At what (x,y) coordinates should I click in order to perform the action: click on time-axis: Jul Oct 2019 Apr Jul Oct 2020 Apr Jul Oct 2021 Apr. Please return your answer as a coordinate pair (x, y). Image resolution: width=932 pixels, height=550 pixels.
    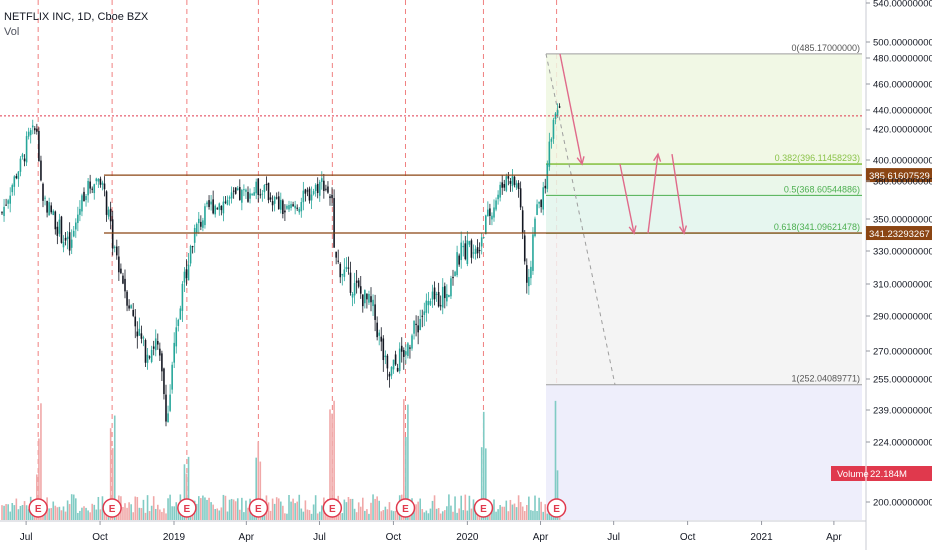
    Looking at the image, I should click on (431, 532).